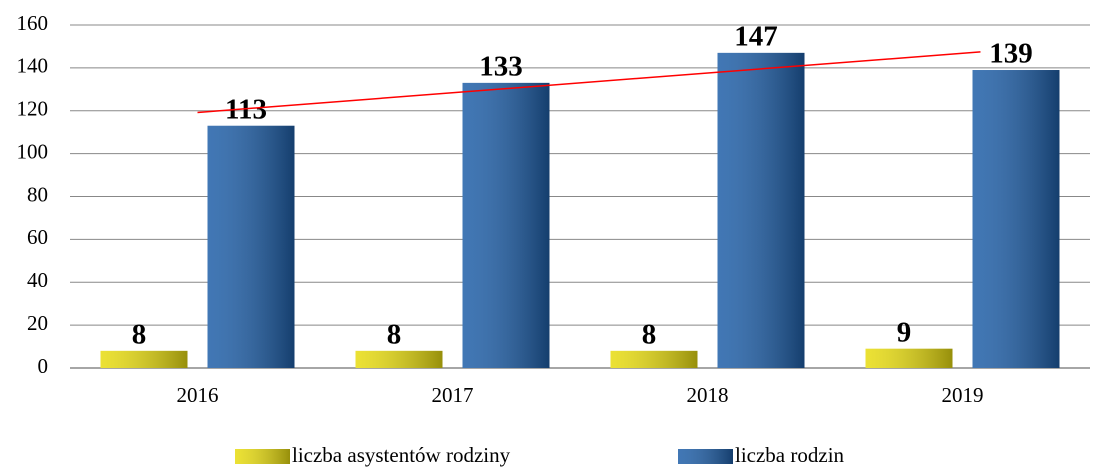 The width and height of the screenshot is (1094, 468). What do you see at coordinates (401, 455) in the screenshot?
I see `legend-label: liczba asystentów rodziny` at bounding box center [401, 455].